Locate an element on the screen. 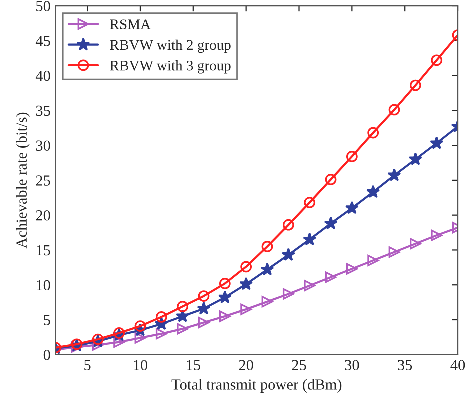 This screenshot has width=465, height=401. y-axis-title: Achievable rate (bit/s) is located at coordinates (23, 180).